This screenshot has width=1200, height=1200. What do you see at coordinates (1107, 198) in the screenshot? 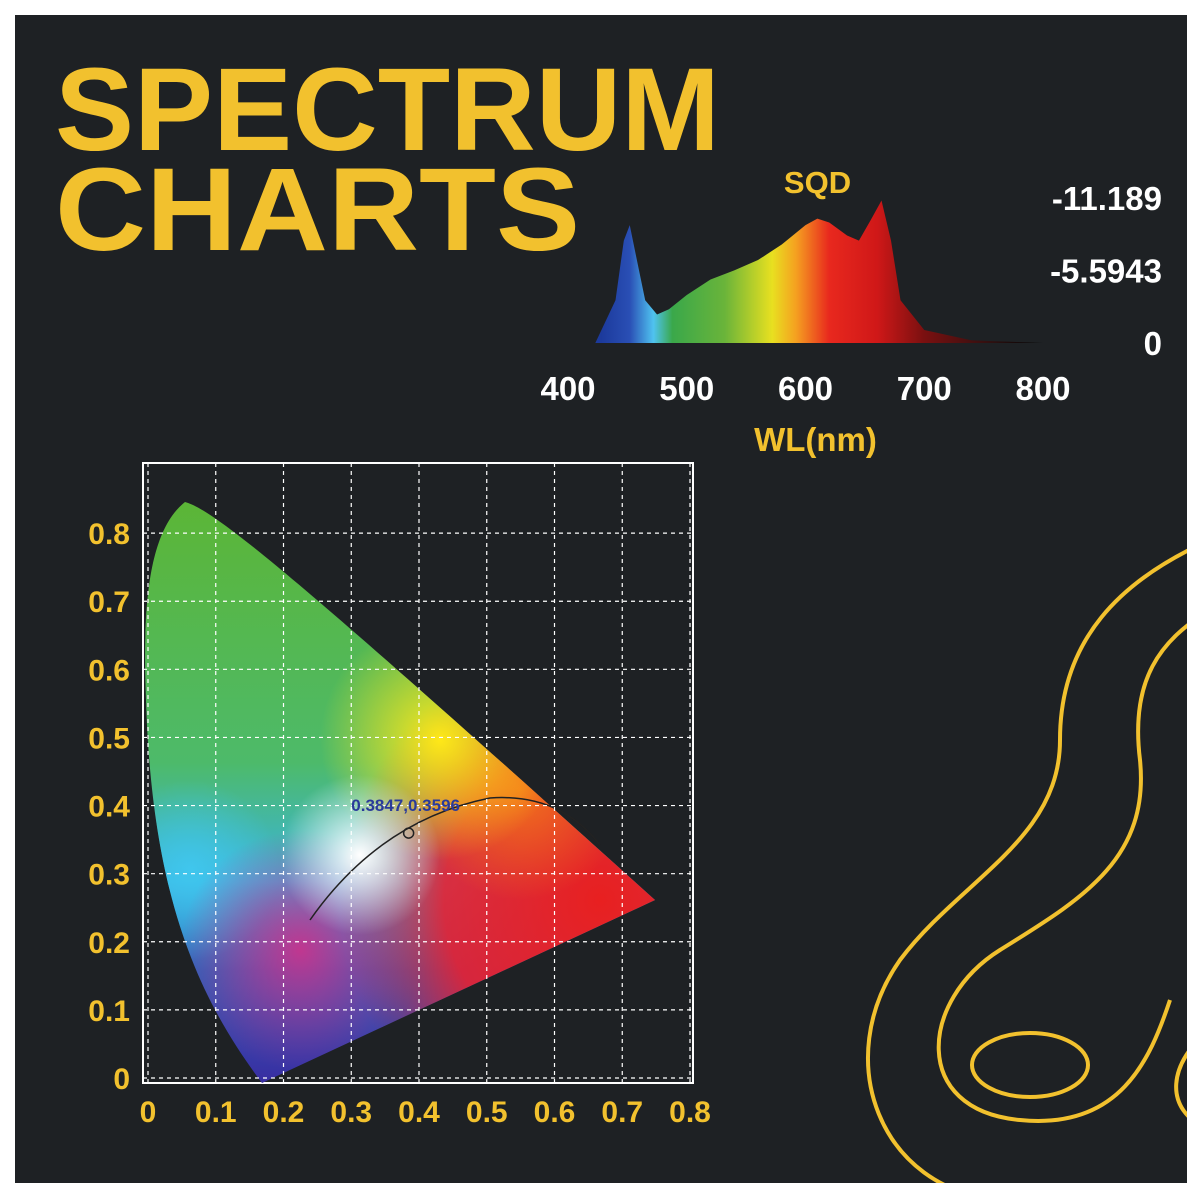
I see `y-tick-label: -11.189` at bounding box center [1107, 198].